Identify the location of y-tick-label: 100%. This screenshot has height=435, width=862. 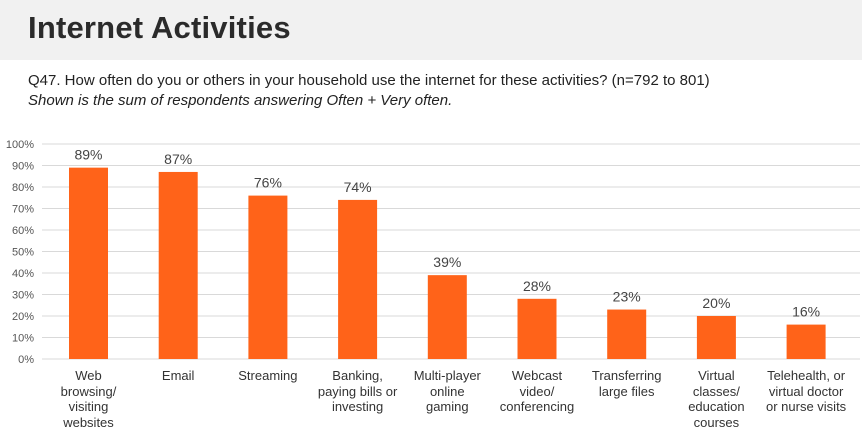
(20, 145).